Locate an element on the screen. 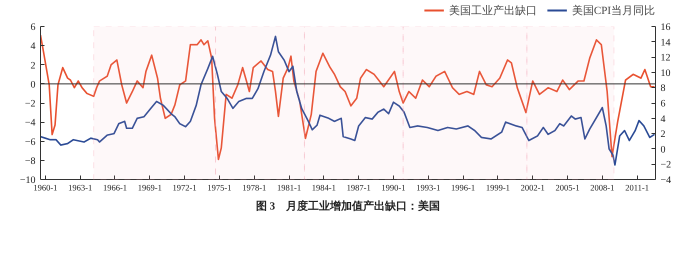 This screenshot has height=261, width=696. y-tick-label: 2 is located at coordinates (33, 66).